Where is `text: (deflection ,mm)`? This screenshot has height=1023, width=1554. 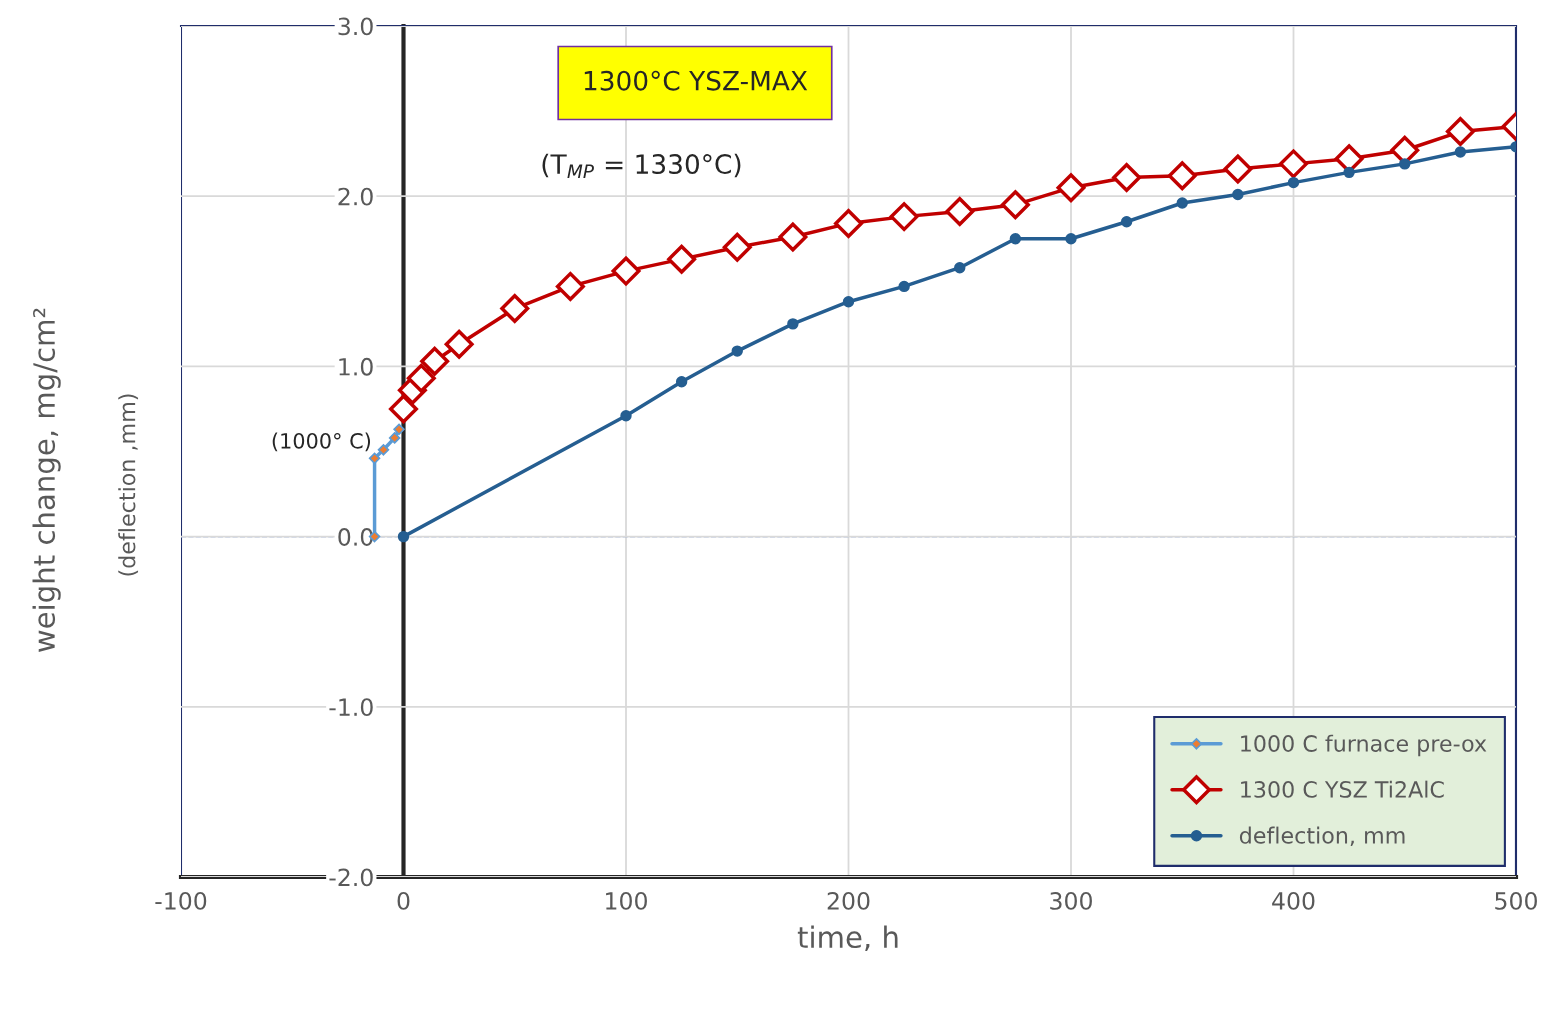
text: (deflection ,mm) is located at coordinates (128, 485).